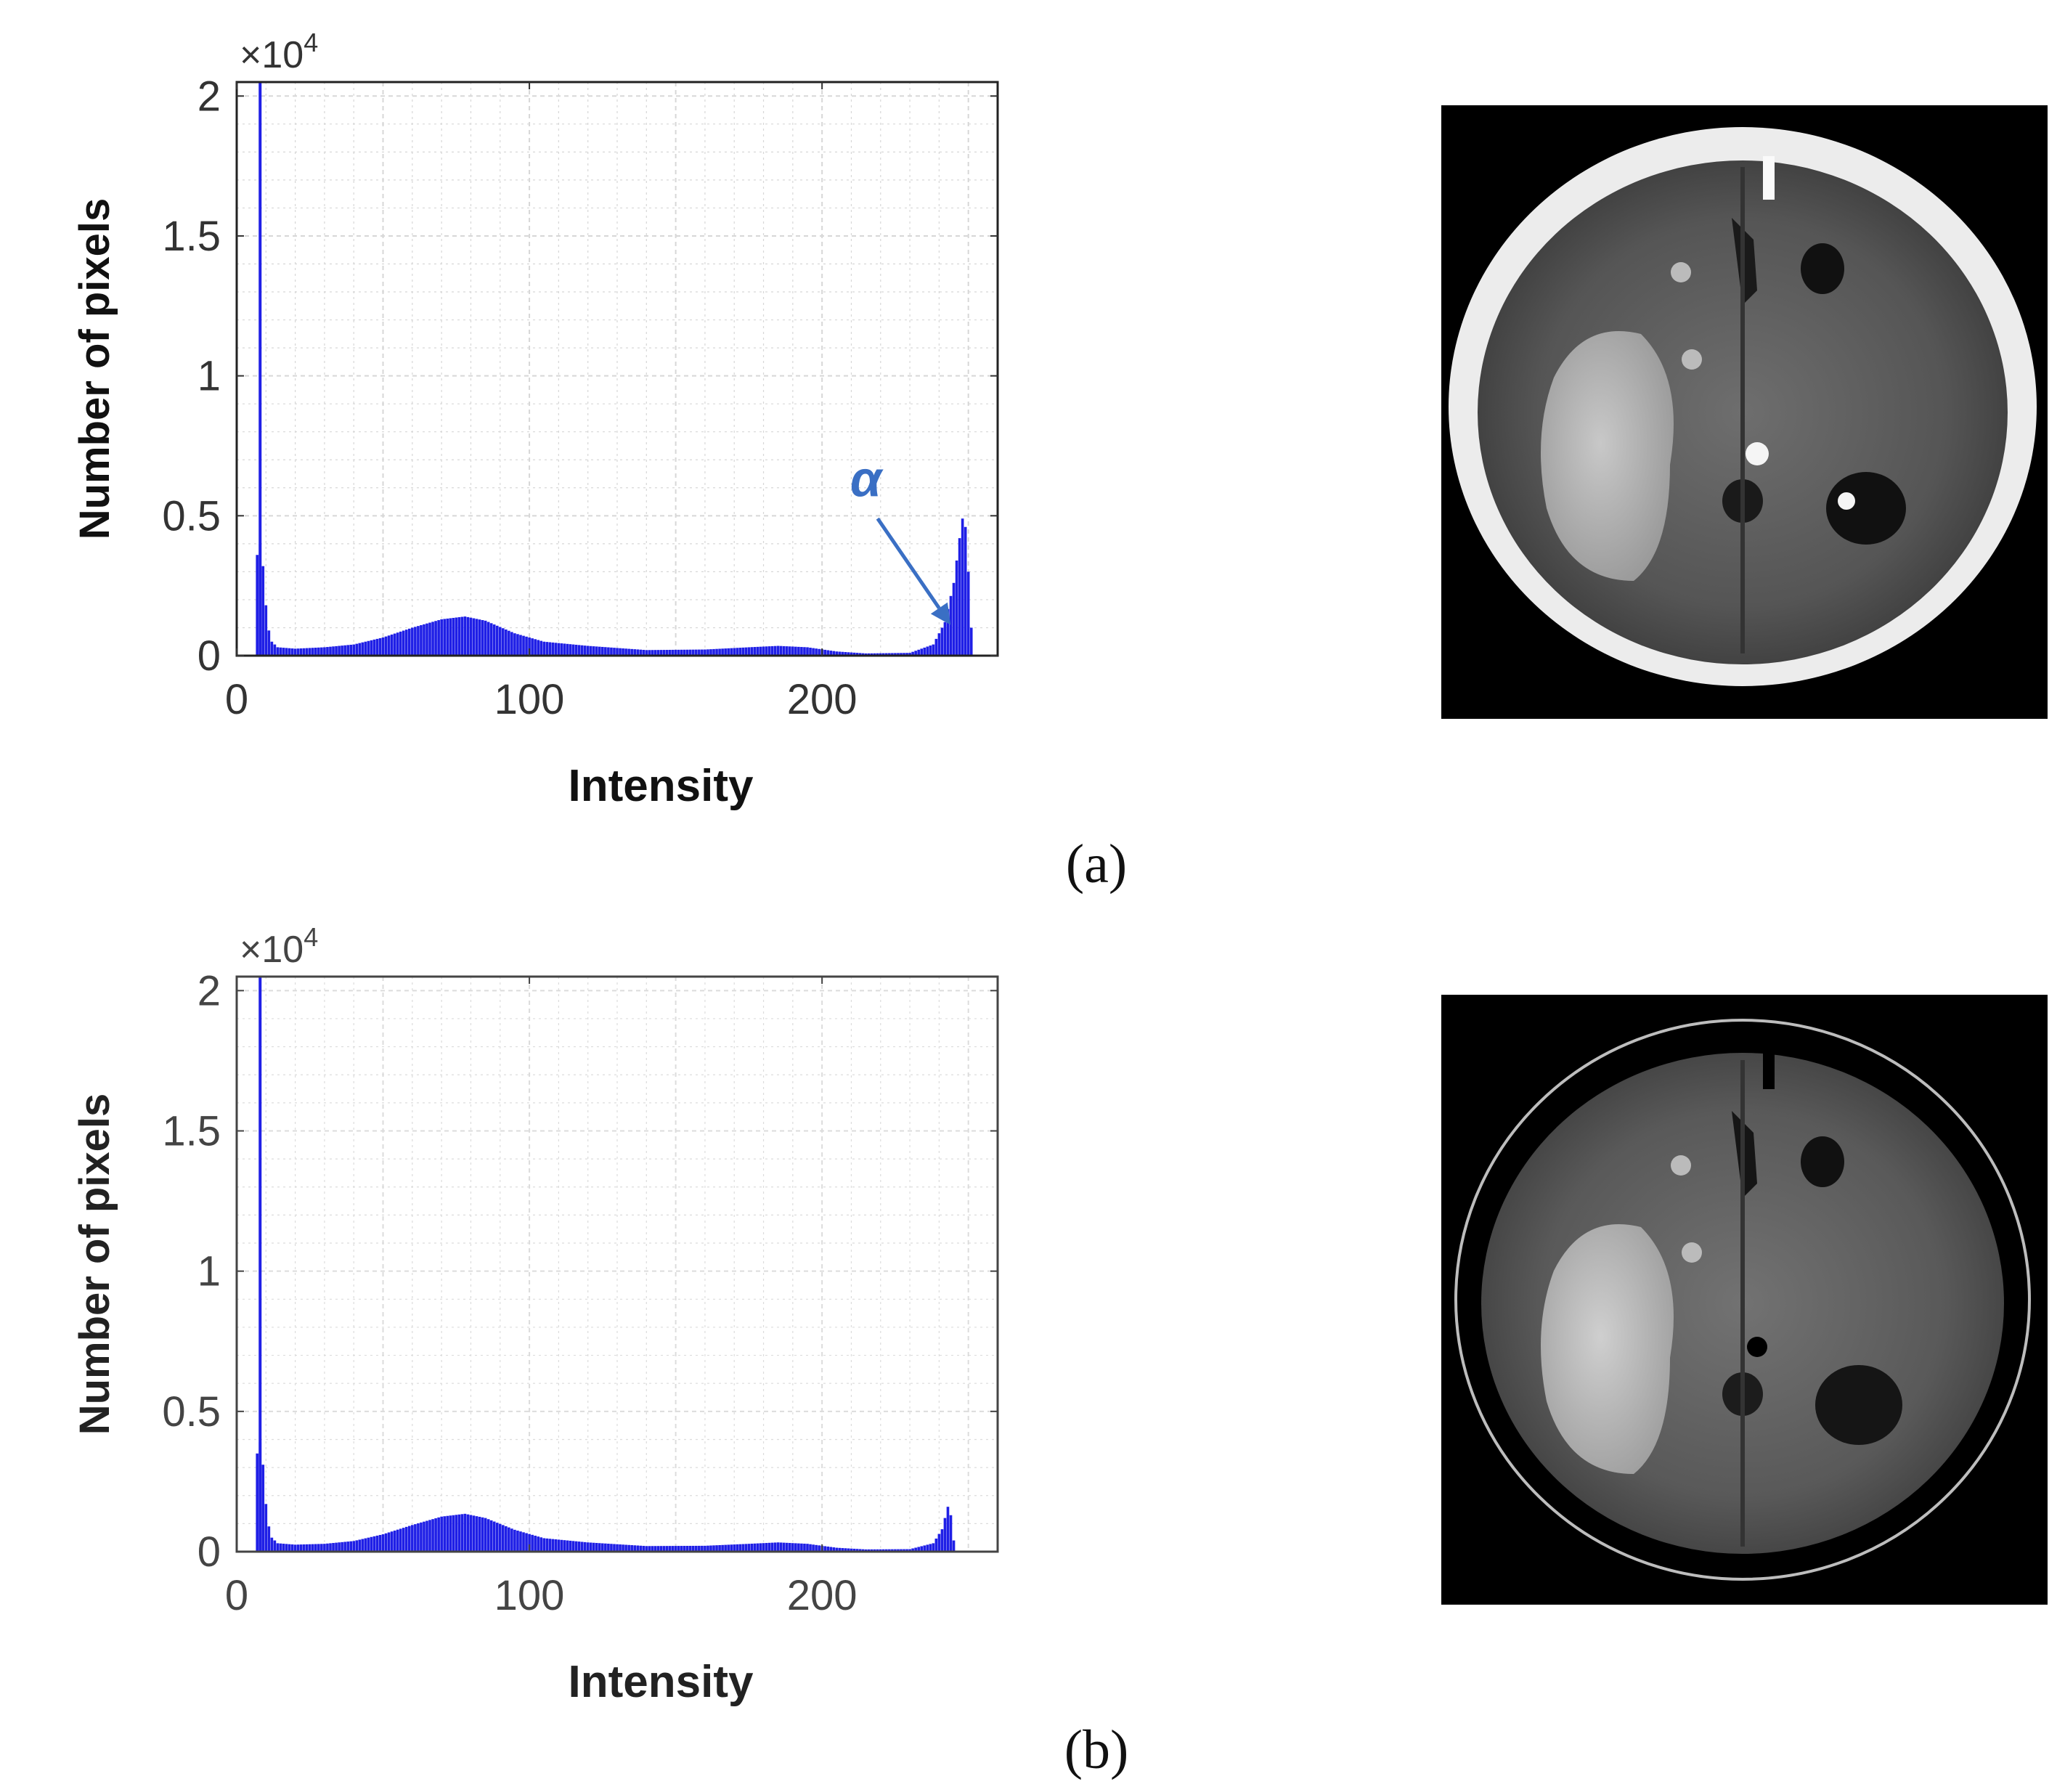 This screenshot has height=1792, width=2065. What do you see at coordinates (279, 52) in the screenshot?
I see `y-multiplier-a: ×10⁴` at bounding box center [279, 52].